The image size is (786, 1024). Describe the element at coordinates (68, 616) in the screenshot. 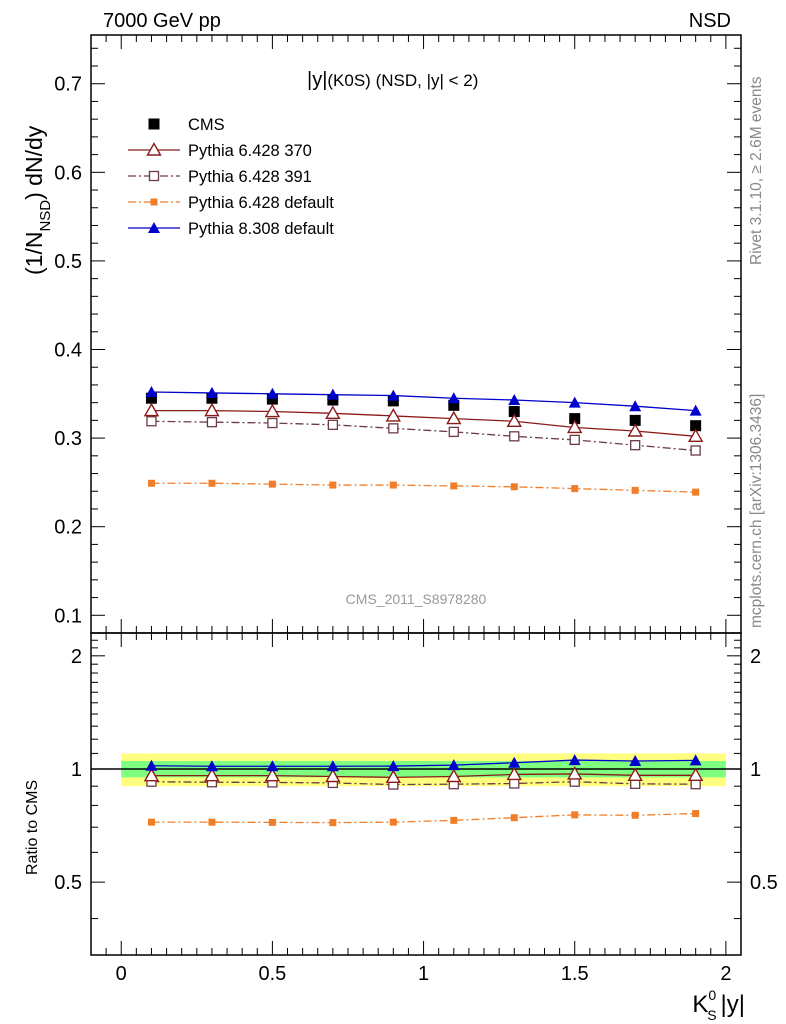

I see `y-tick-label: 0.1` at that location.